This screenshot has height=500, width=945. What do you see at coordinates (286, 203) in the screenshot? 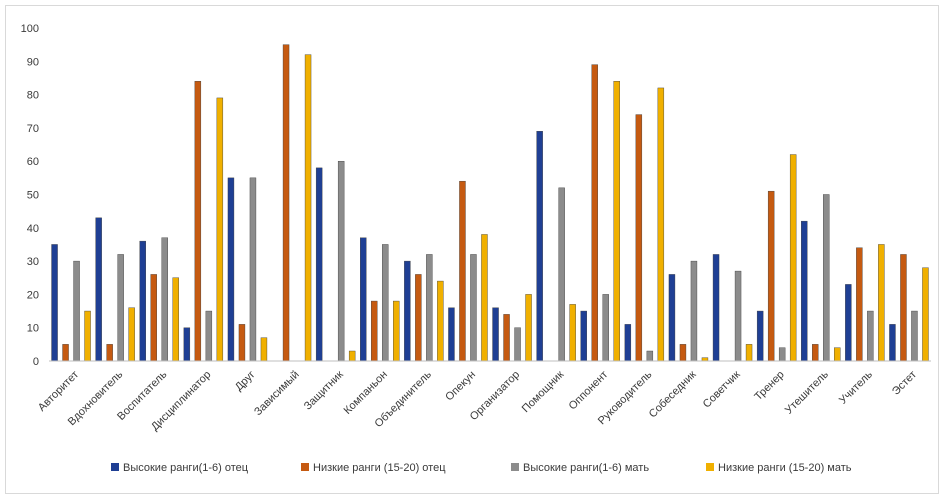
I see `bar-2-Зависимый` at bounding box center [286, 203].